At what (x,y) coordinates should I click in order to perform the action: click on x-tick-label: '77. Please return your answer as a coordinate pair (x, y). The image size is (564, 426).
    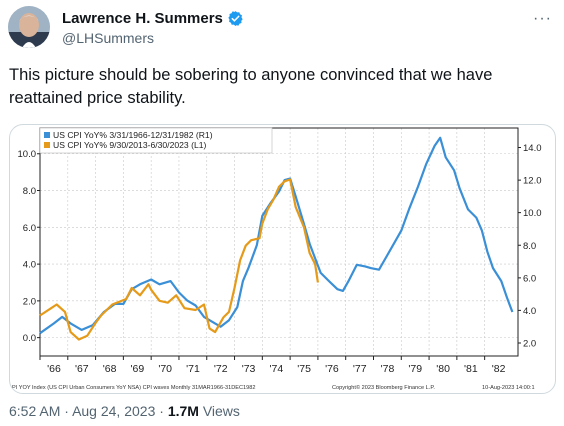
    Looking at the image, I should click on (360, 369).